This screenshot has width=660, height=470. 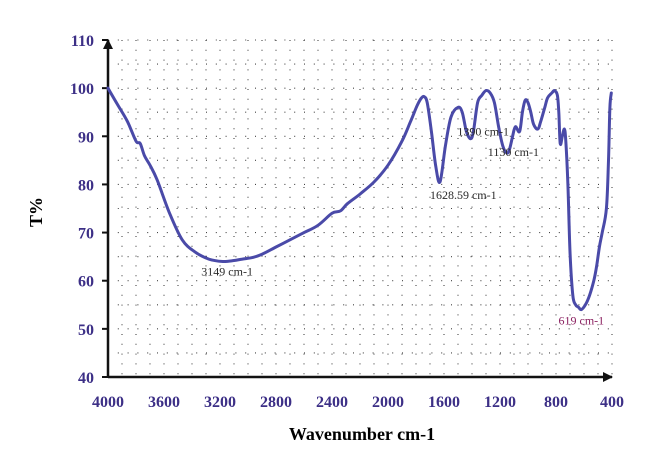 What do you see at coordinates (82, 89) in the screenshot?
I see `y-tick-label: 100` at bounding box center [82, 89].